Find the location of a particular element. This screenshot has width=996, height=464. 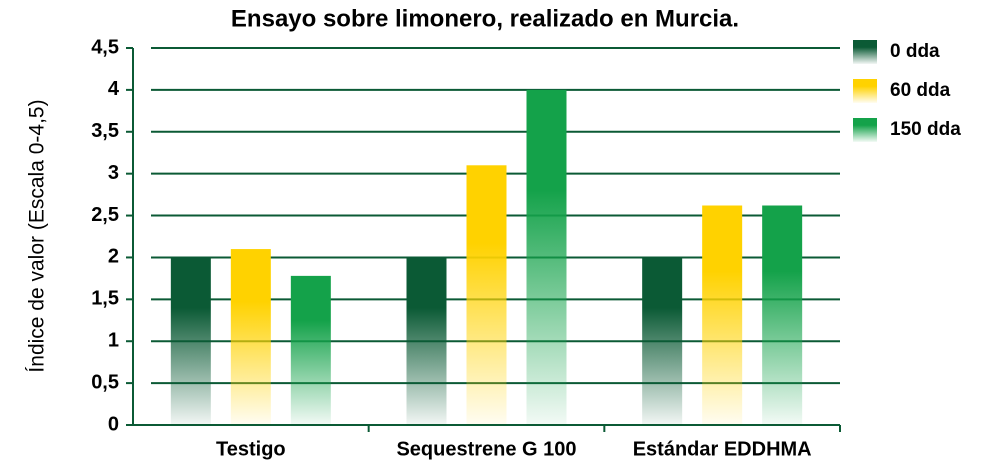

legend-label: 0 dda is located at coordinates (915, 51).